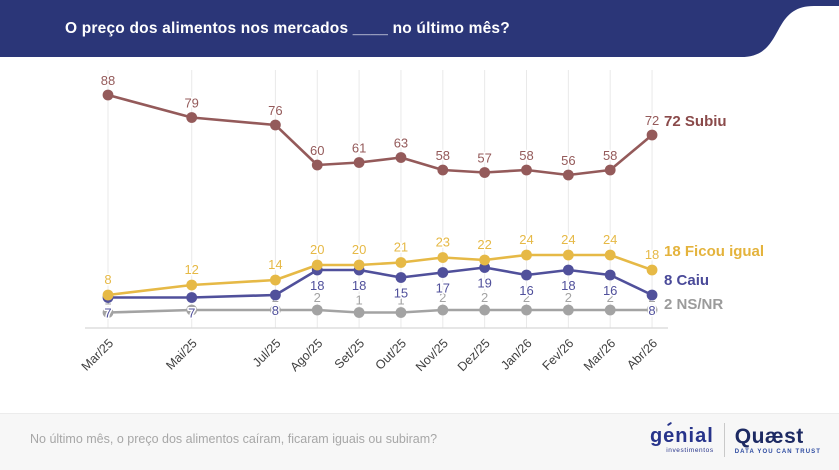  Describe the element at coordinates (317, 150) in the screenshot. I see `data-label: 60` at that location.